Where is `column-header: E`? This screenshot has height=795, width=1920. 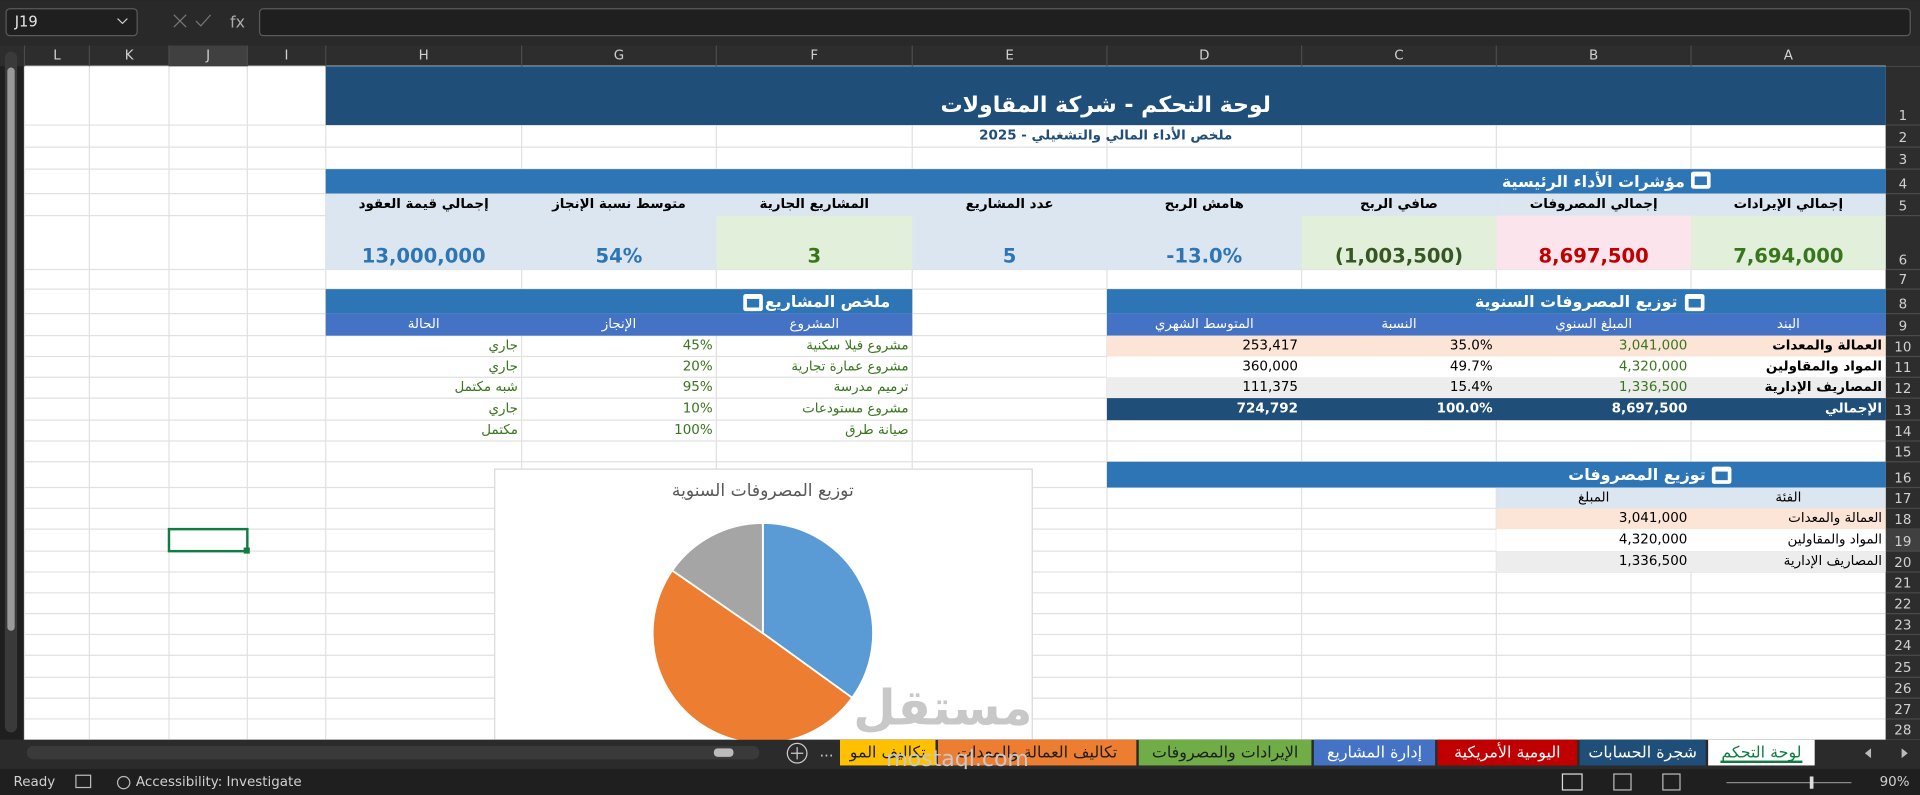 column-header: E is located at coordinates (1009, 55).